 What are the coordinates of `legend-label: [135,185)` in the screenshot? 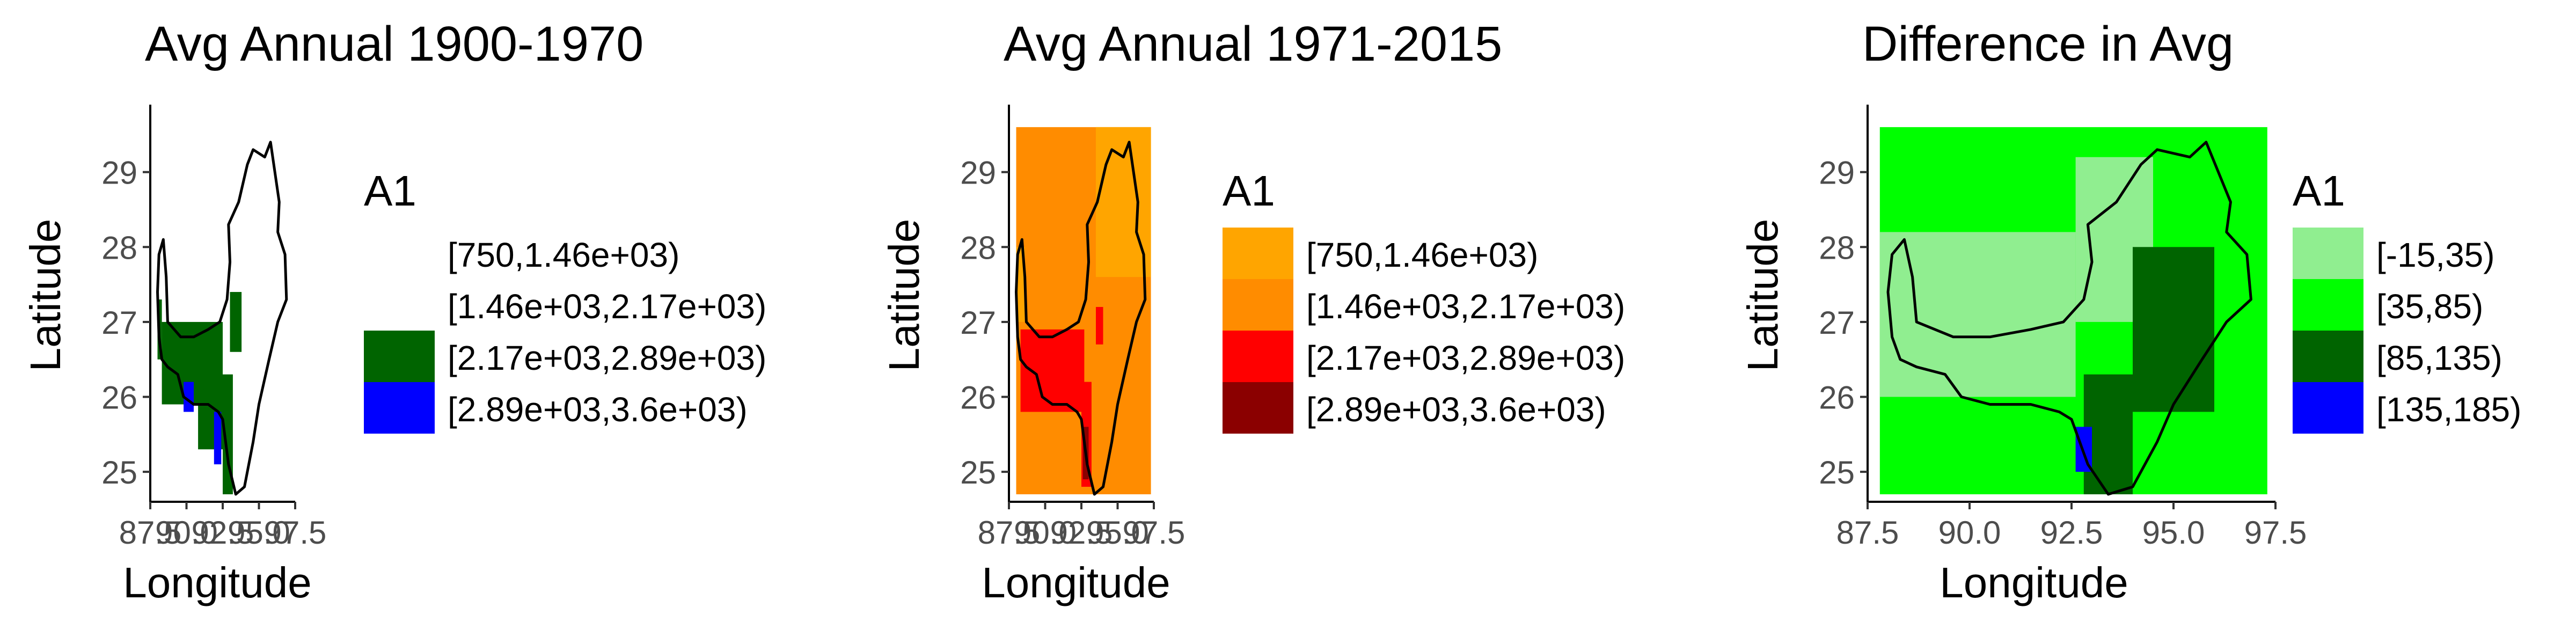 It's located at (2449, 409).